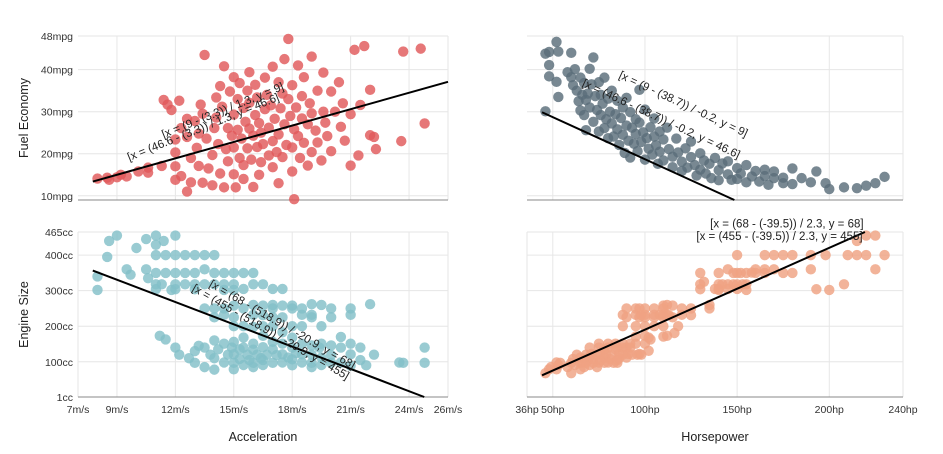 This screenshot has height=454, width=943. I want to click on y-tick-label: 48mpg, so click(57, 37).